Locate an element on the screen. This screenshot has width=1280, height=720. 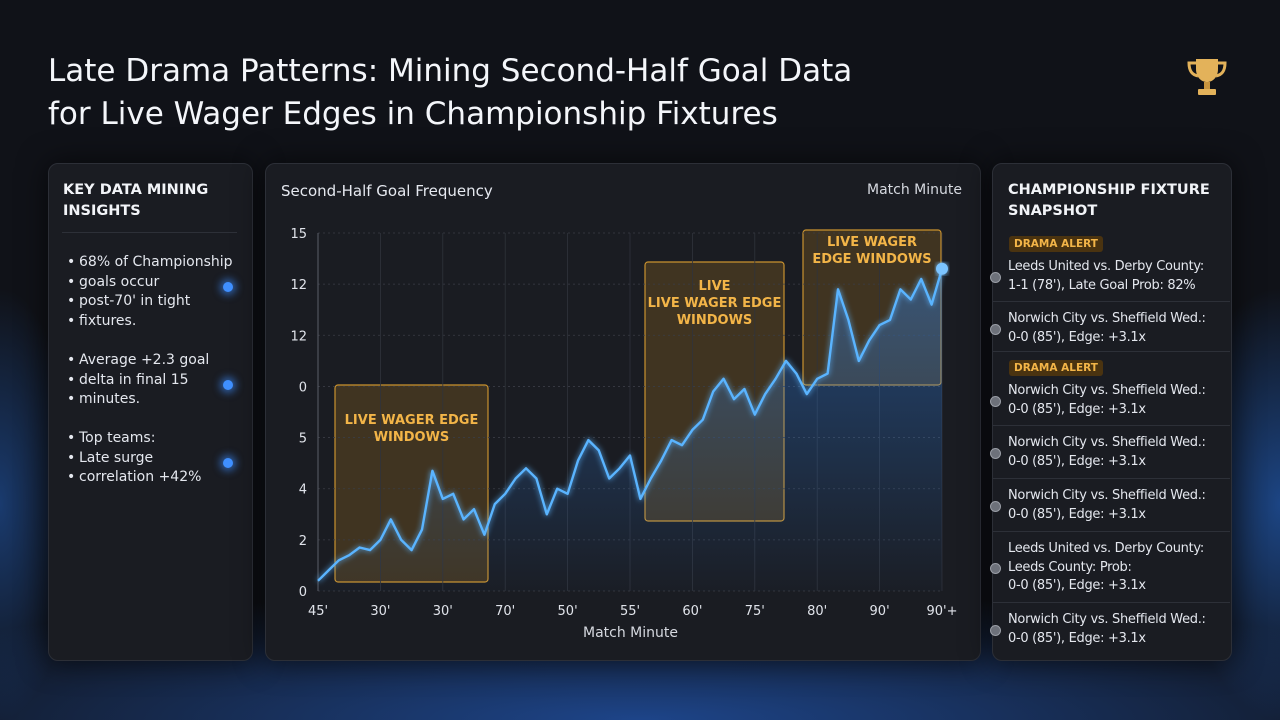
x-tick-label: 80' is located at coordinates (817, 611).